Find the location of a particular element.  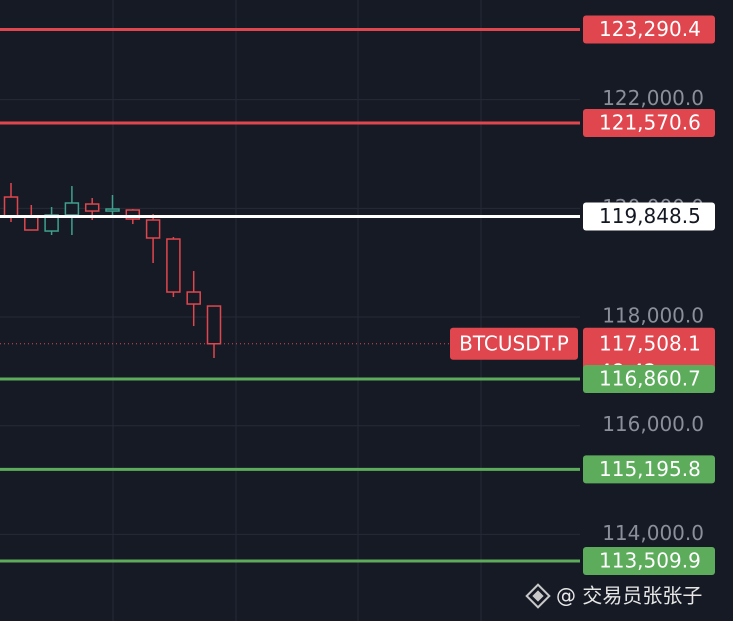

level-label: 119,848.5 is located at coordinates (650, 216).